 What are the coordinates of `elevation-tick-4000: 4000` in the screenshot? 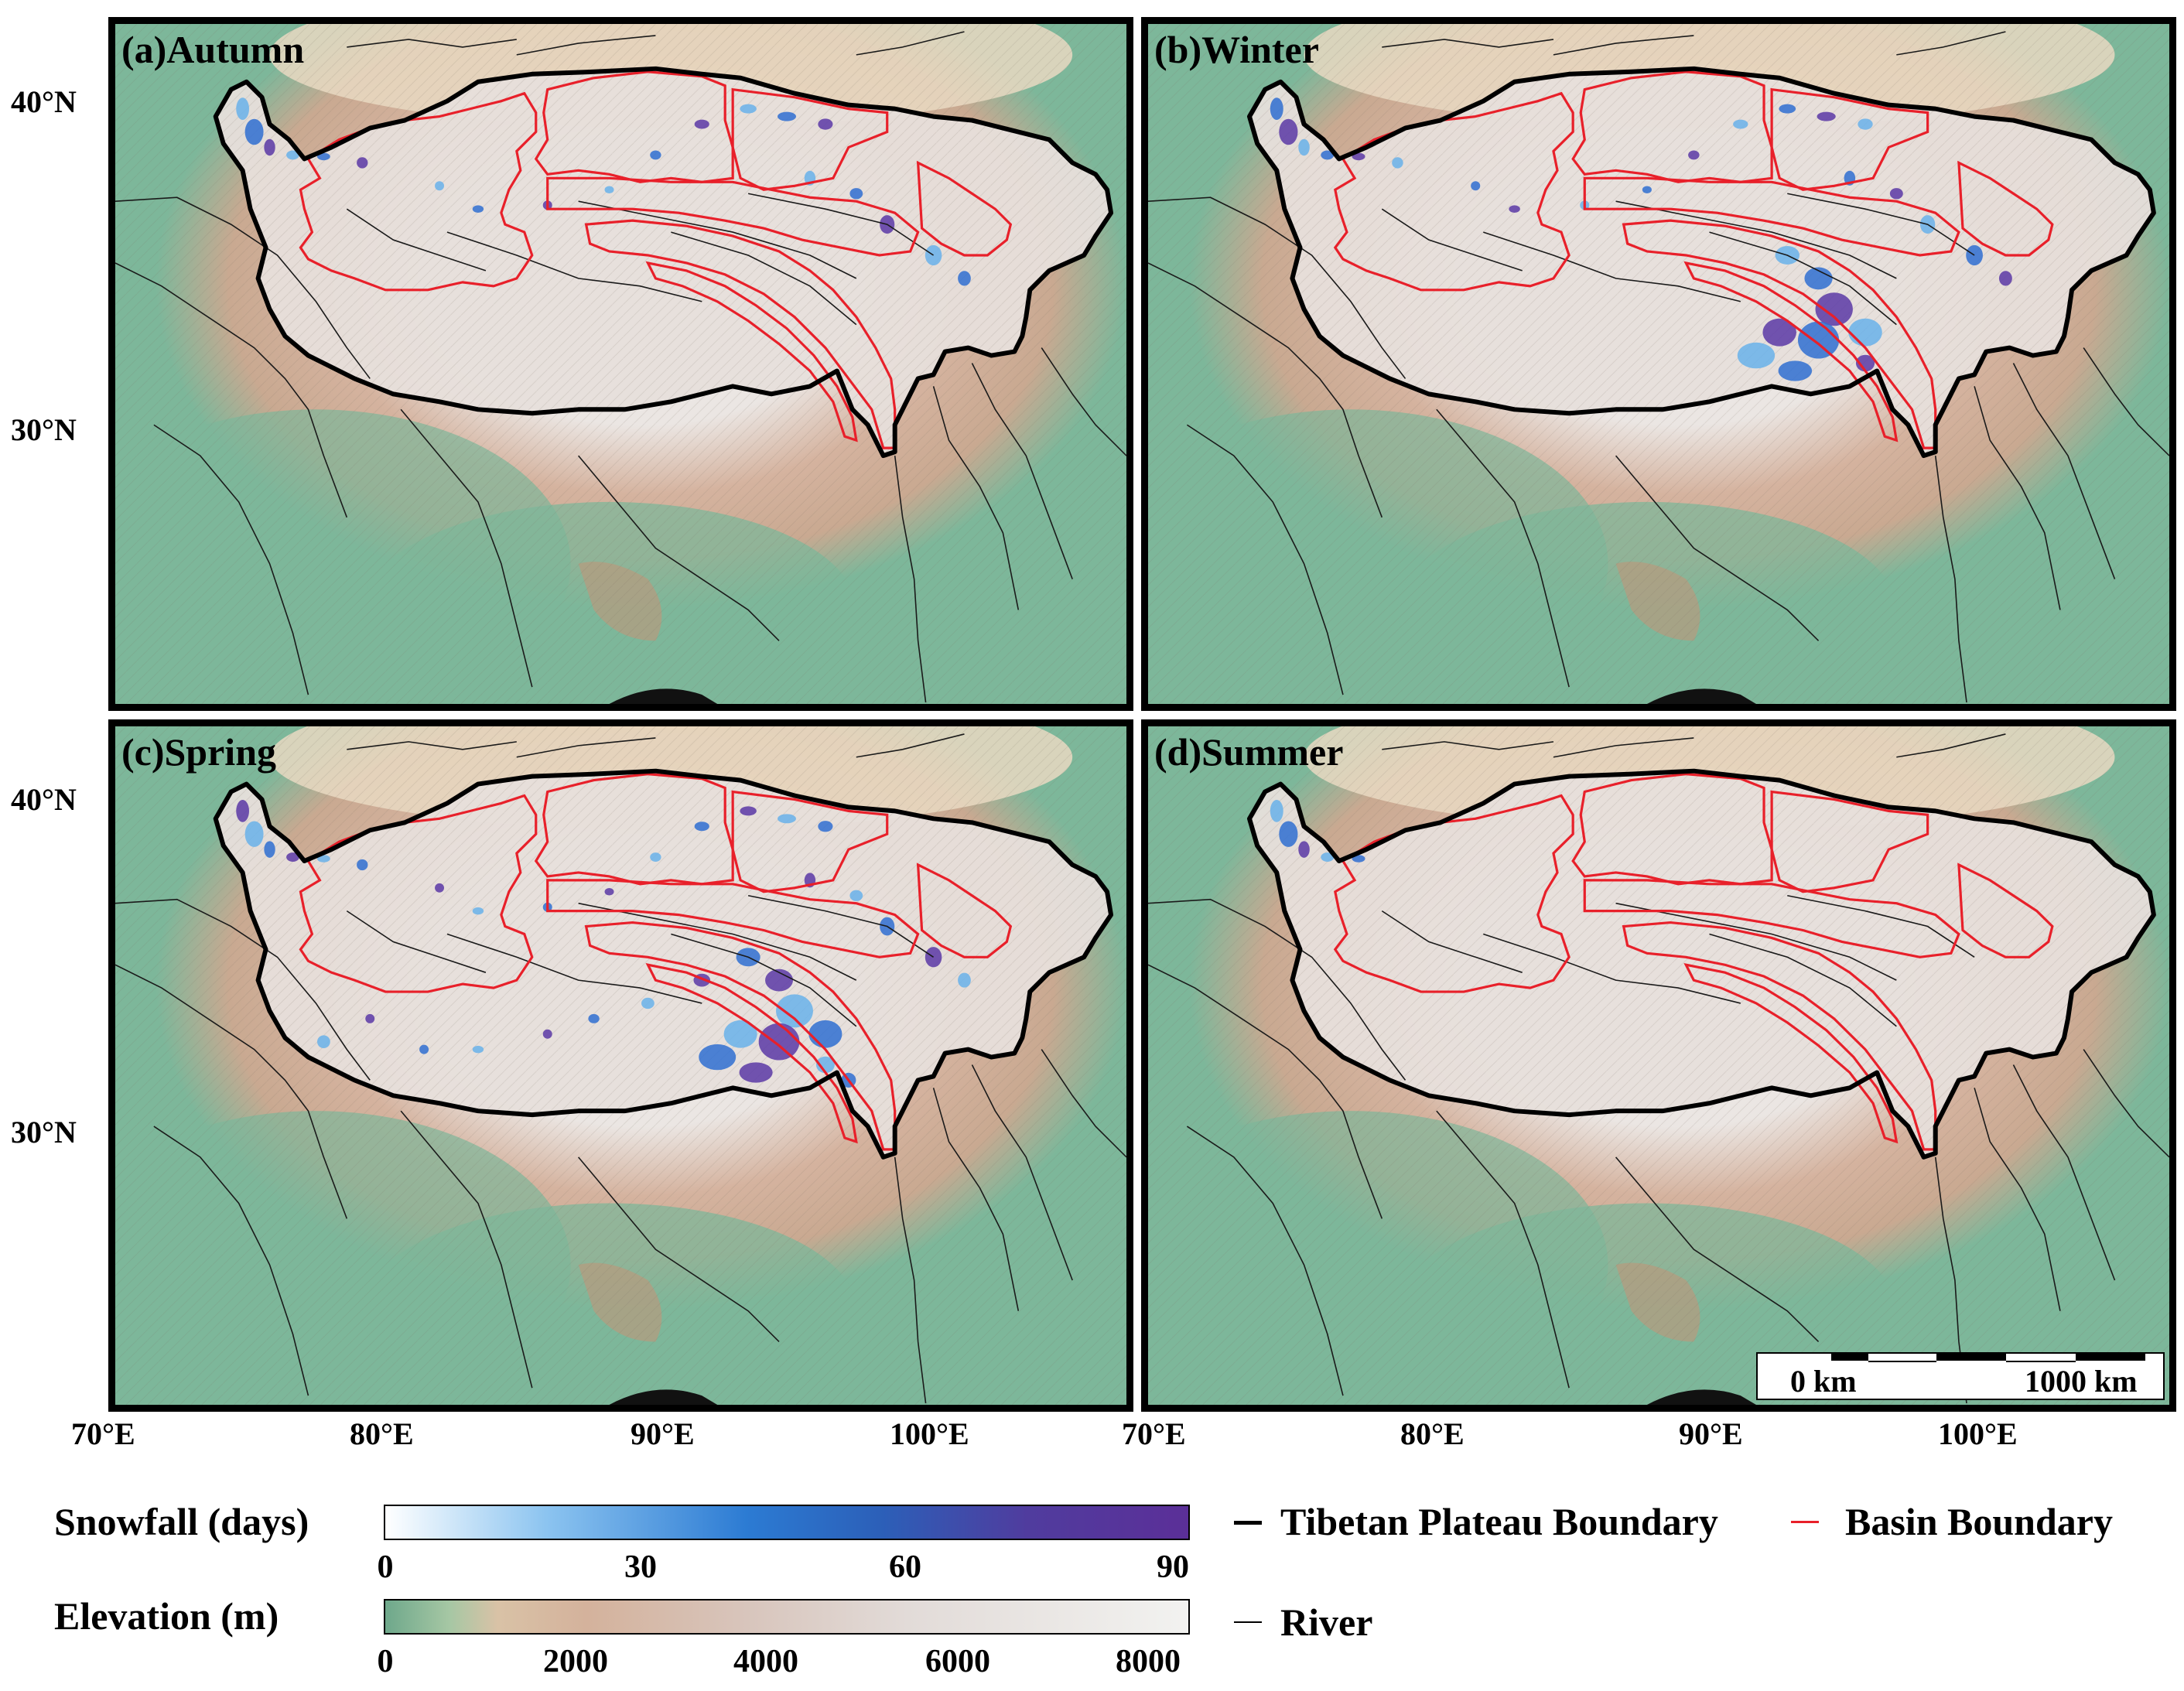 It's located at (766, 1661).